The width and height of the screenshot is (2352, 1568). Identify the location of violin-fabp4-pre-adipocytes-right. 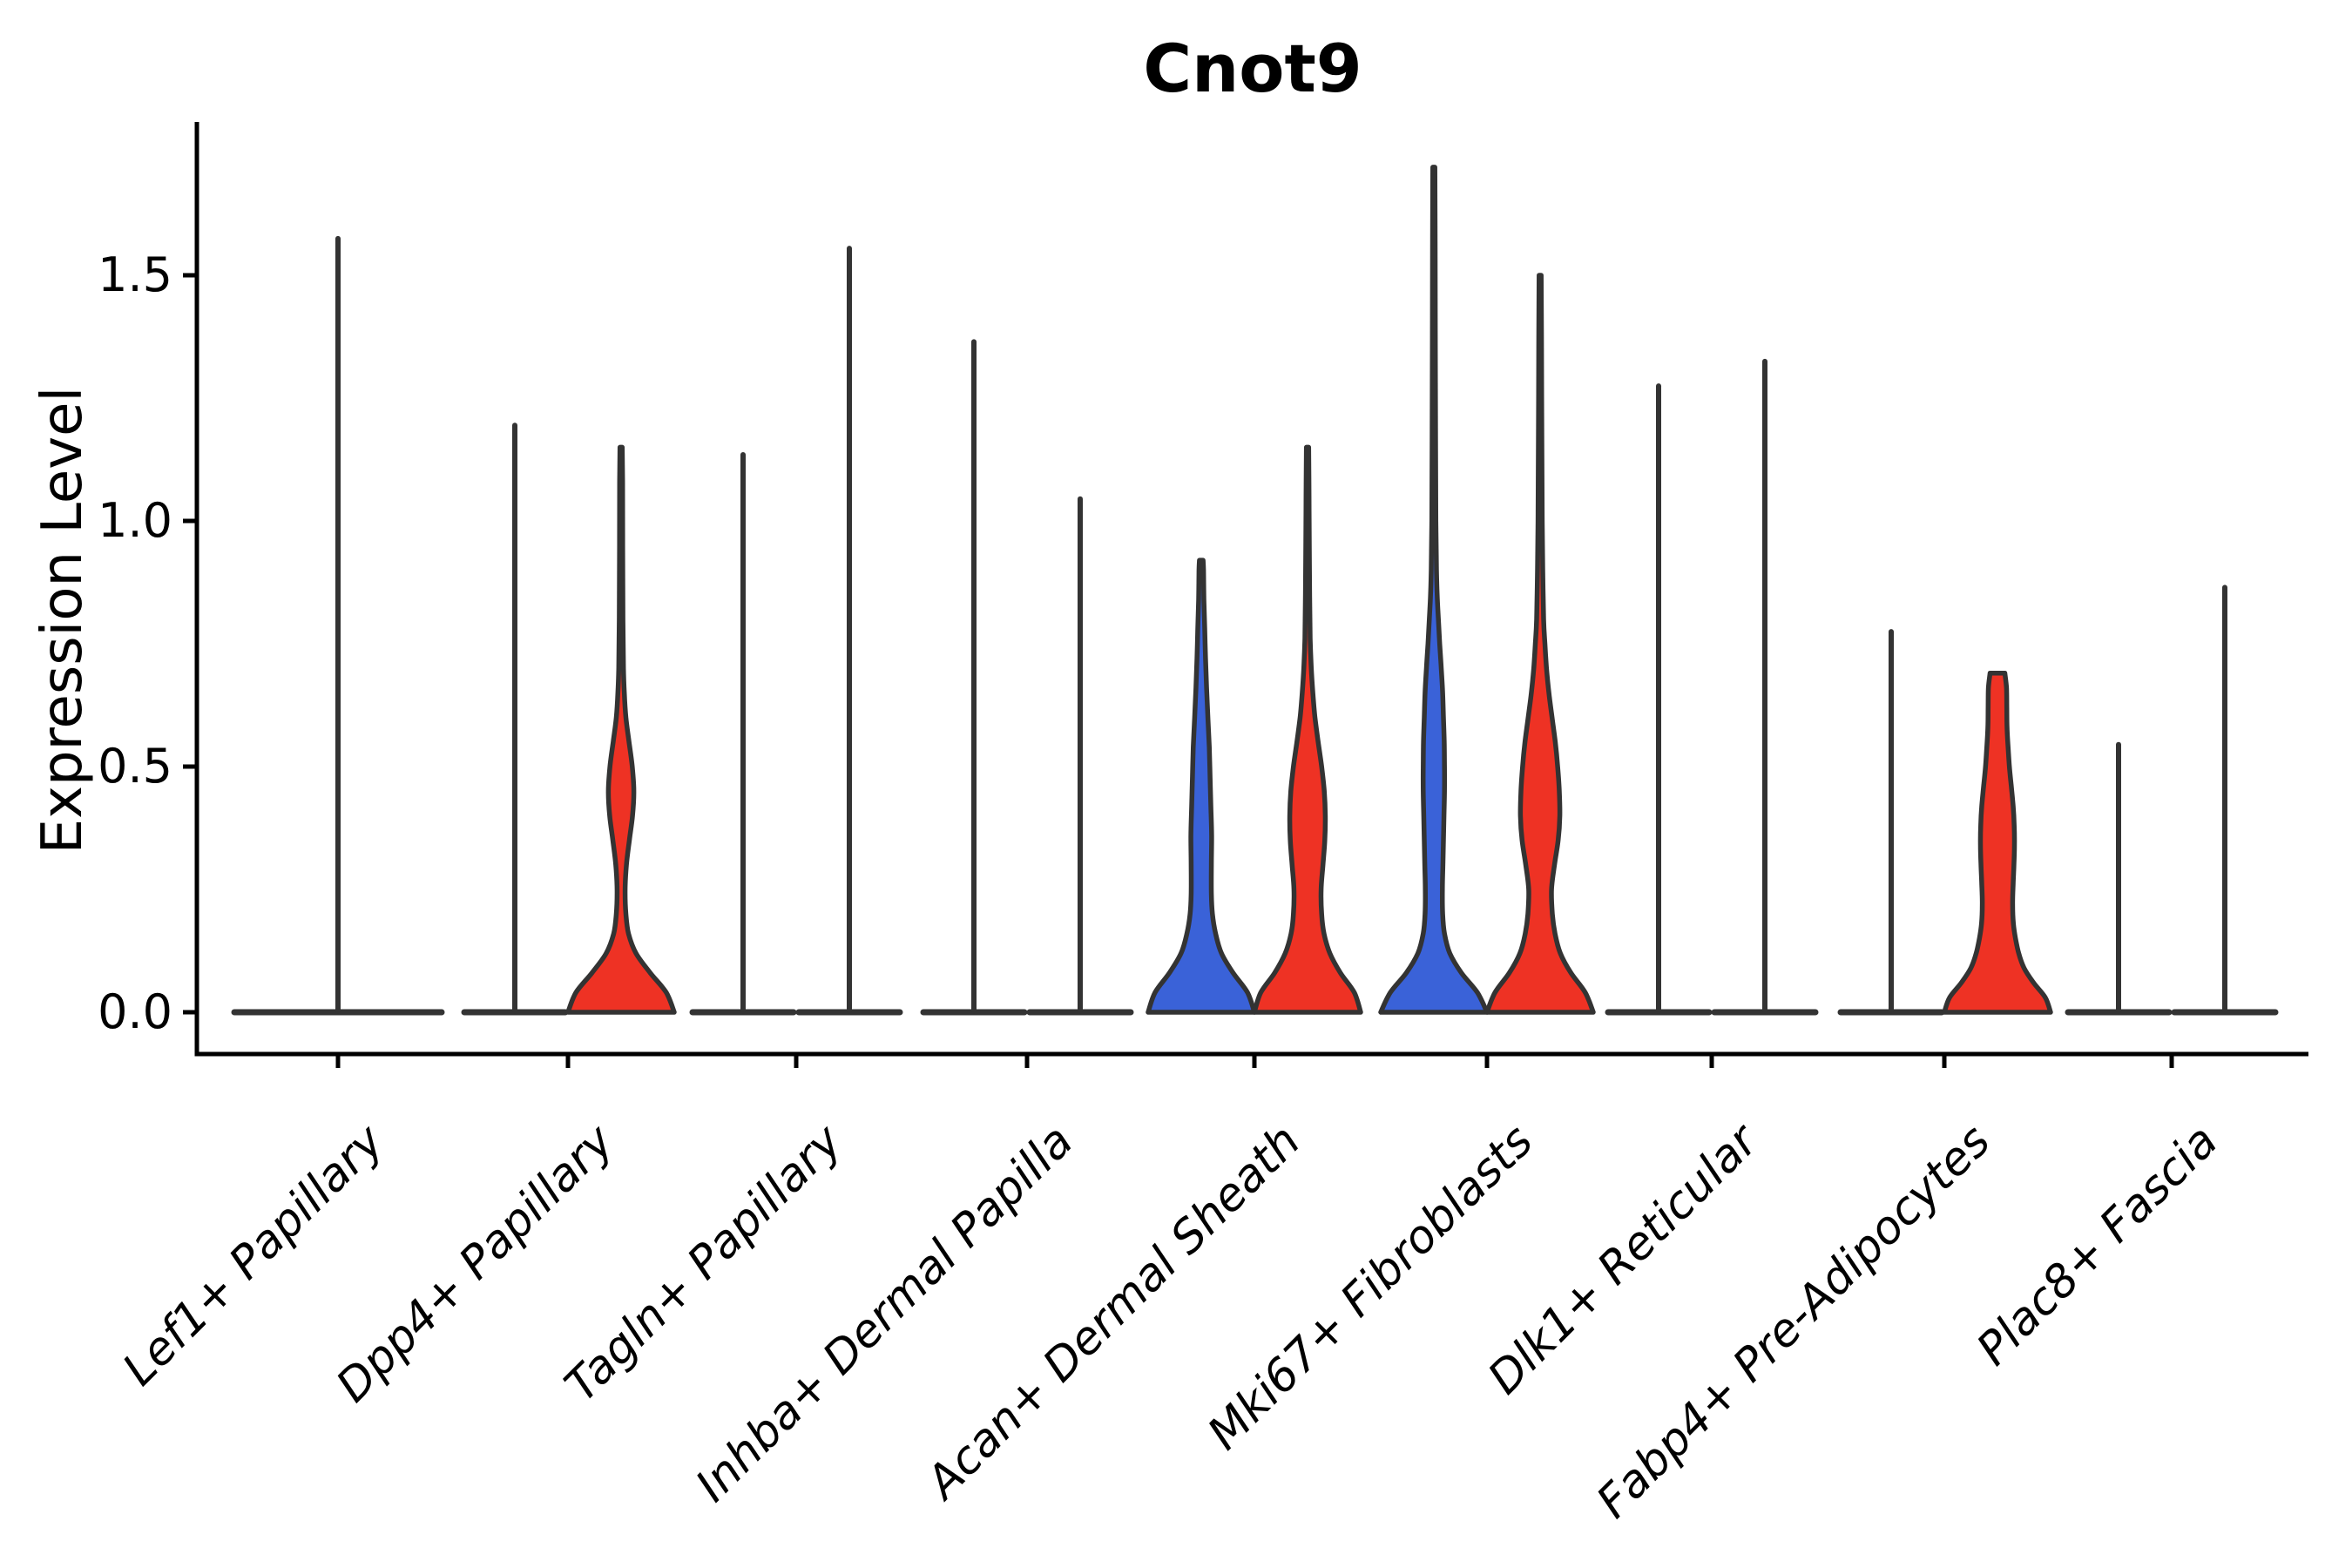
(1997, 843).